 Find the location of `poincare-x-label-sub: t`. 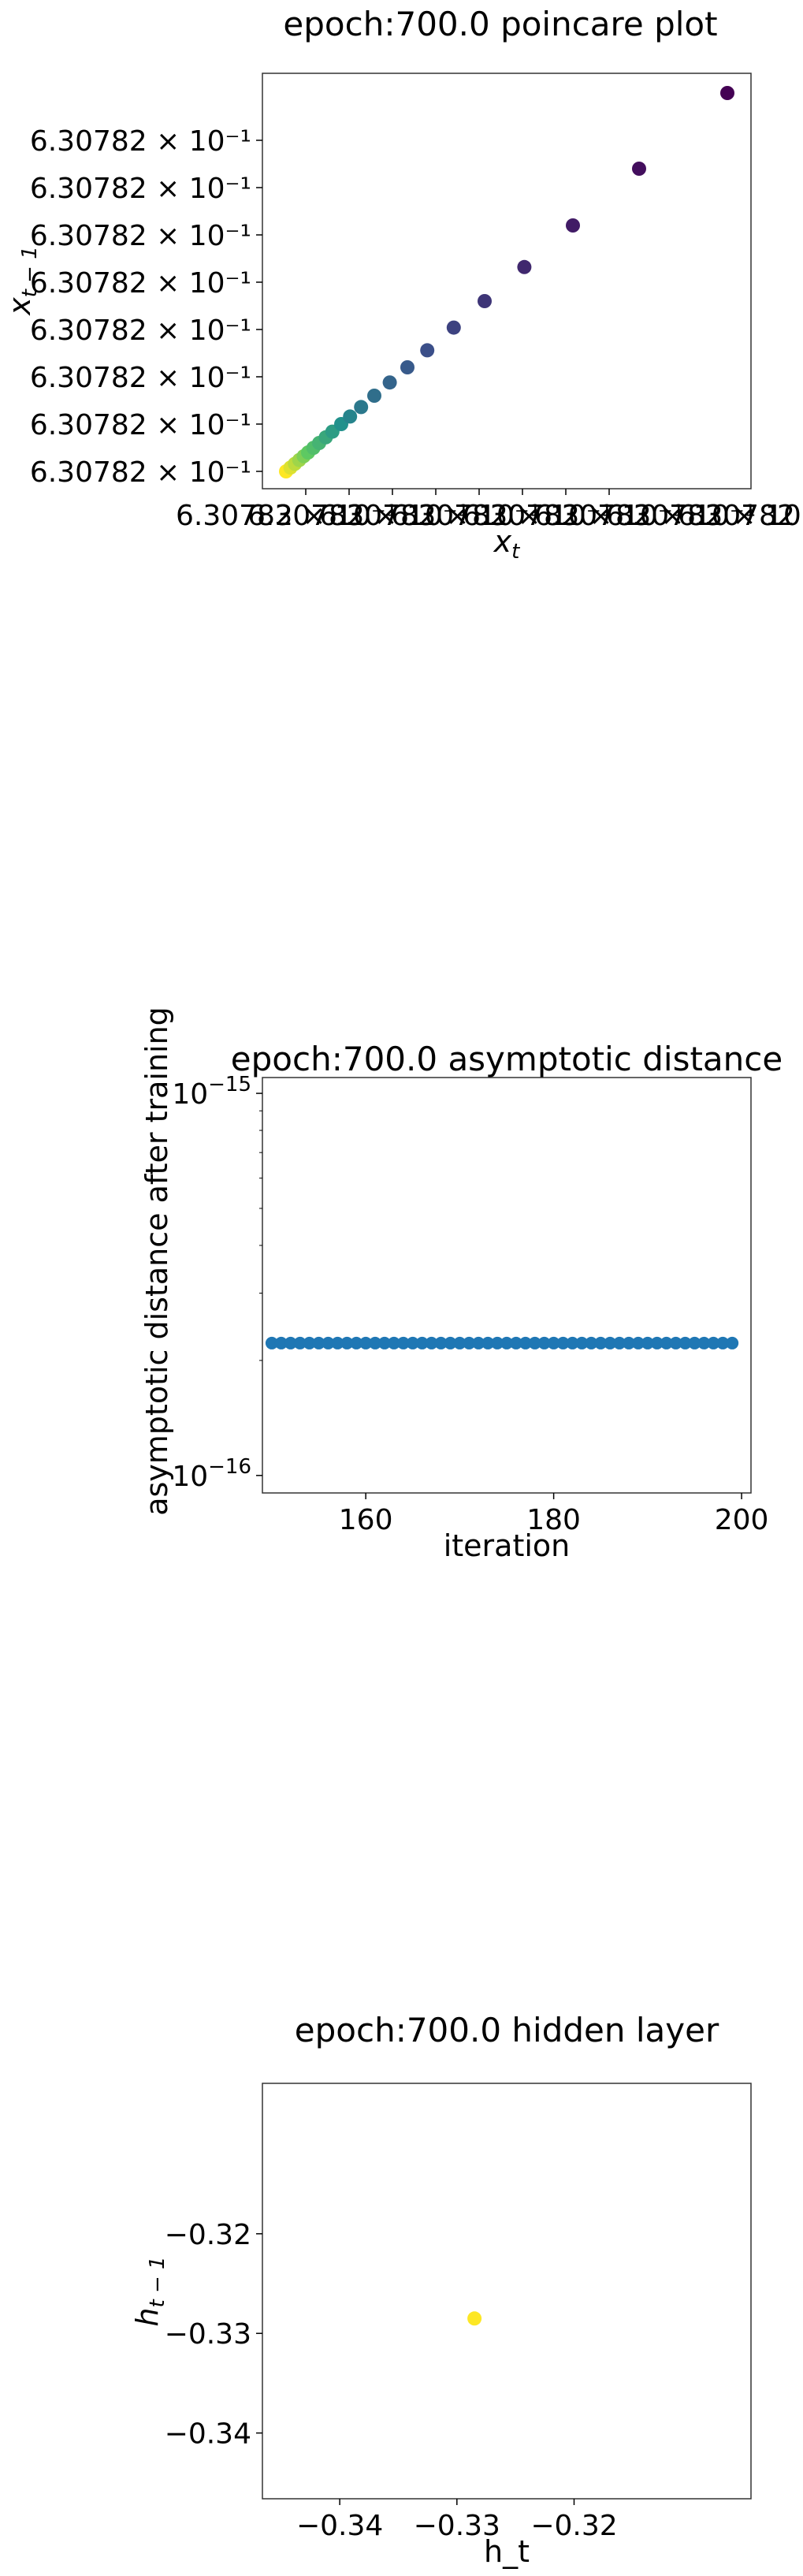

poincare-x-label-sub: t is located at coordinates (515, 552).